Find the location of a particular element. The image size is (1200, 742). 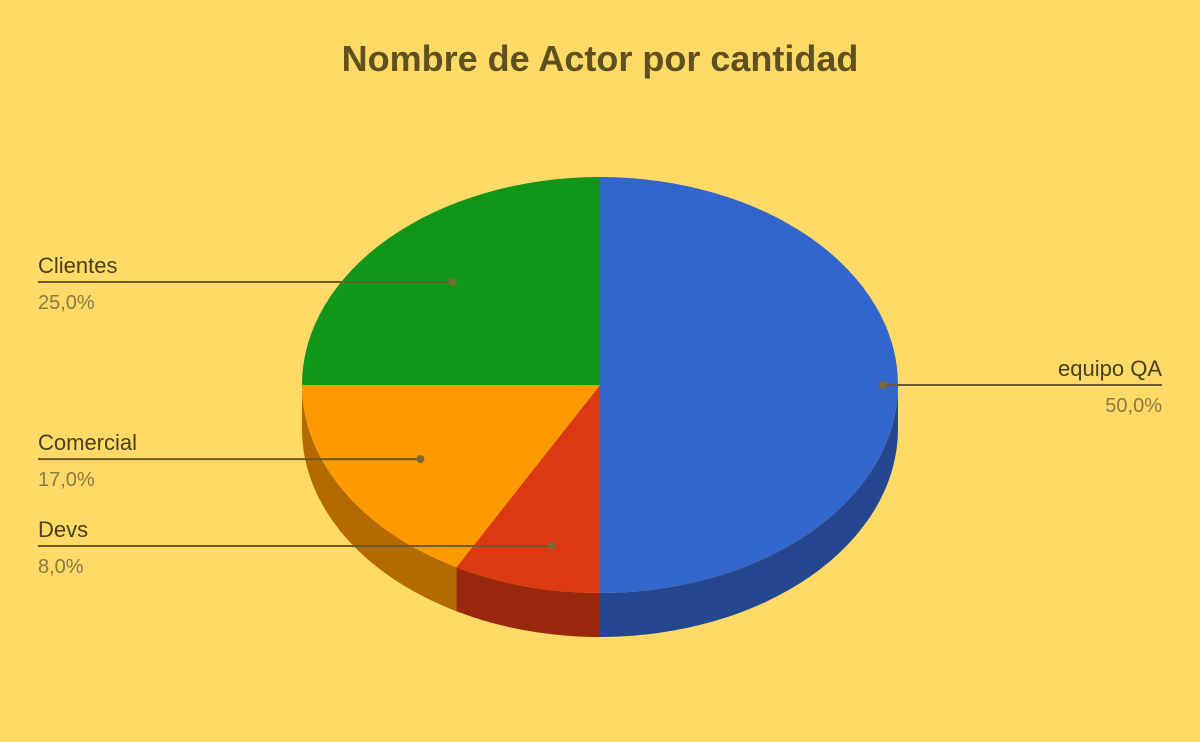

slice-percent: 25,0% is located at coordinates (66, 303).